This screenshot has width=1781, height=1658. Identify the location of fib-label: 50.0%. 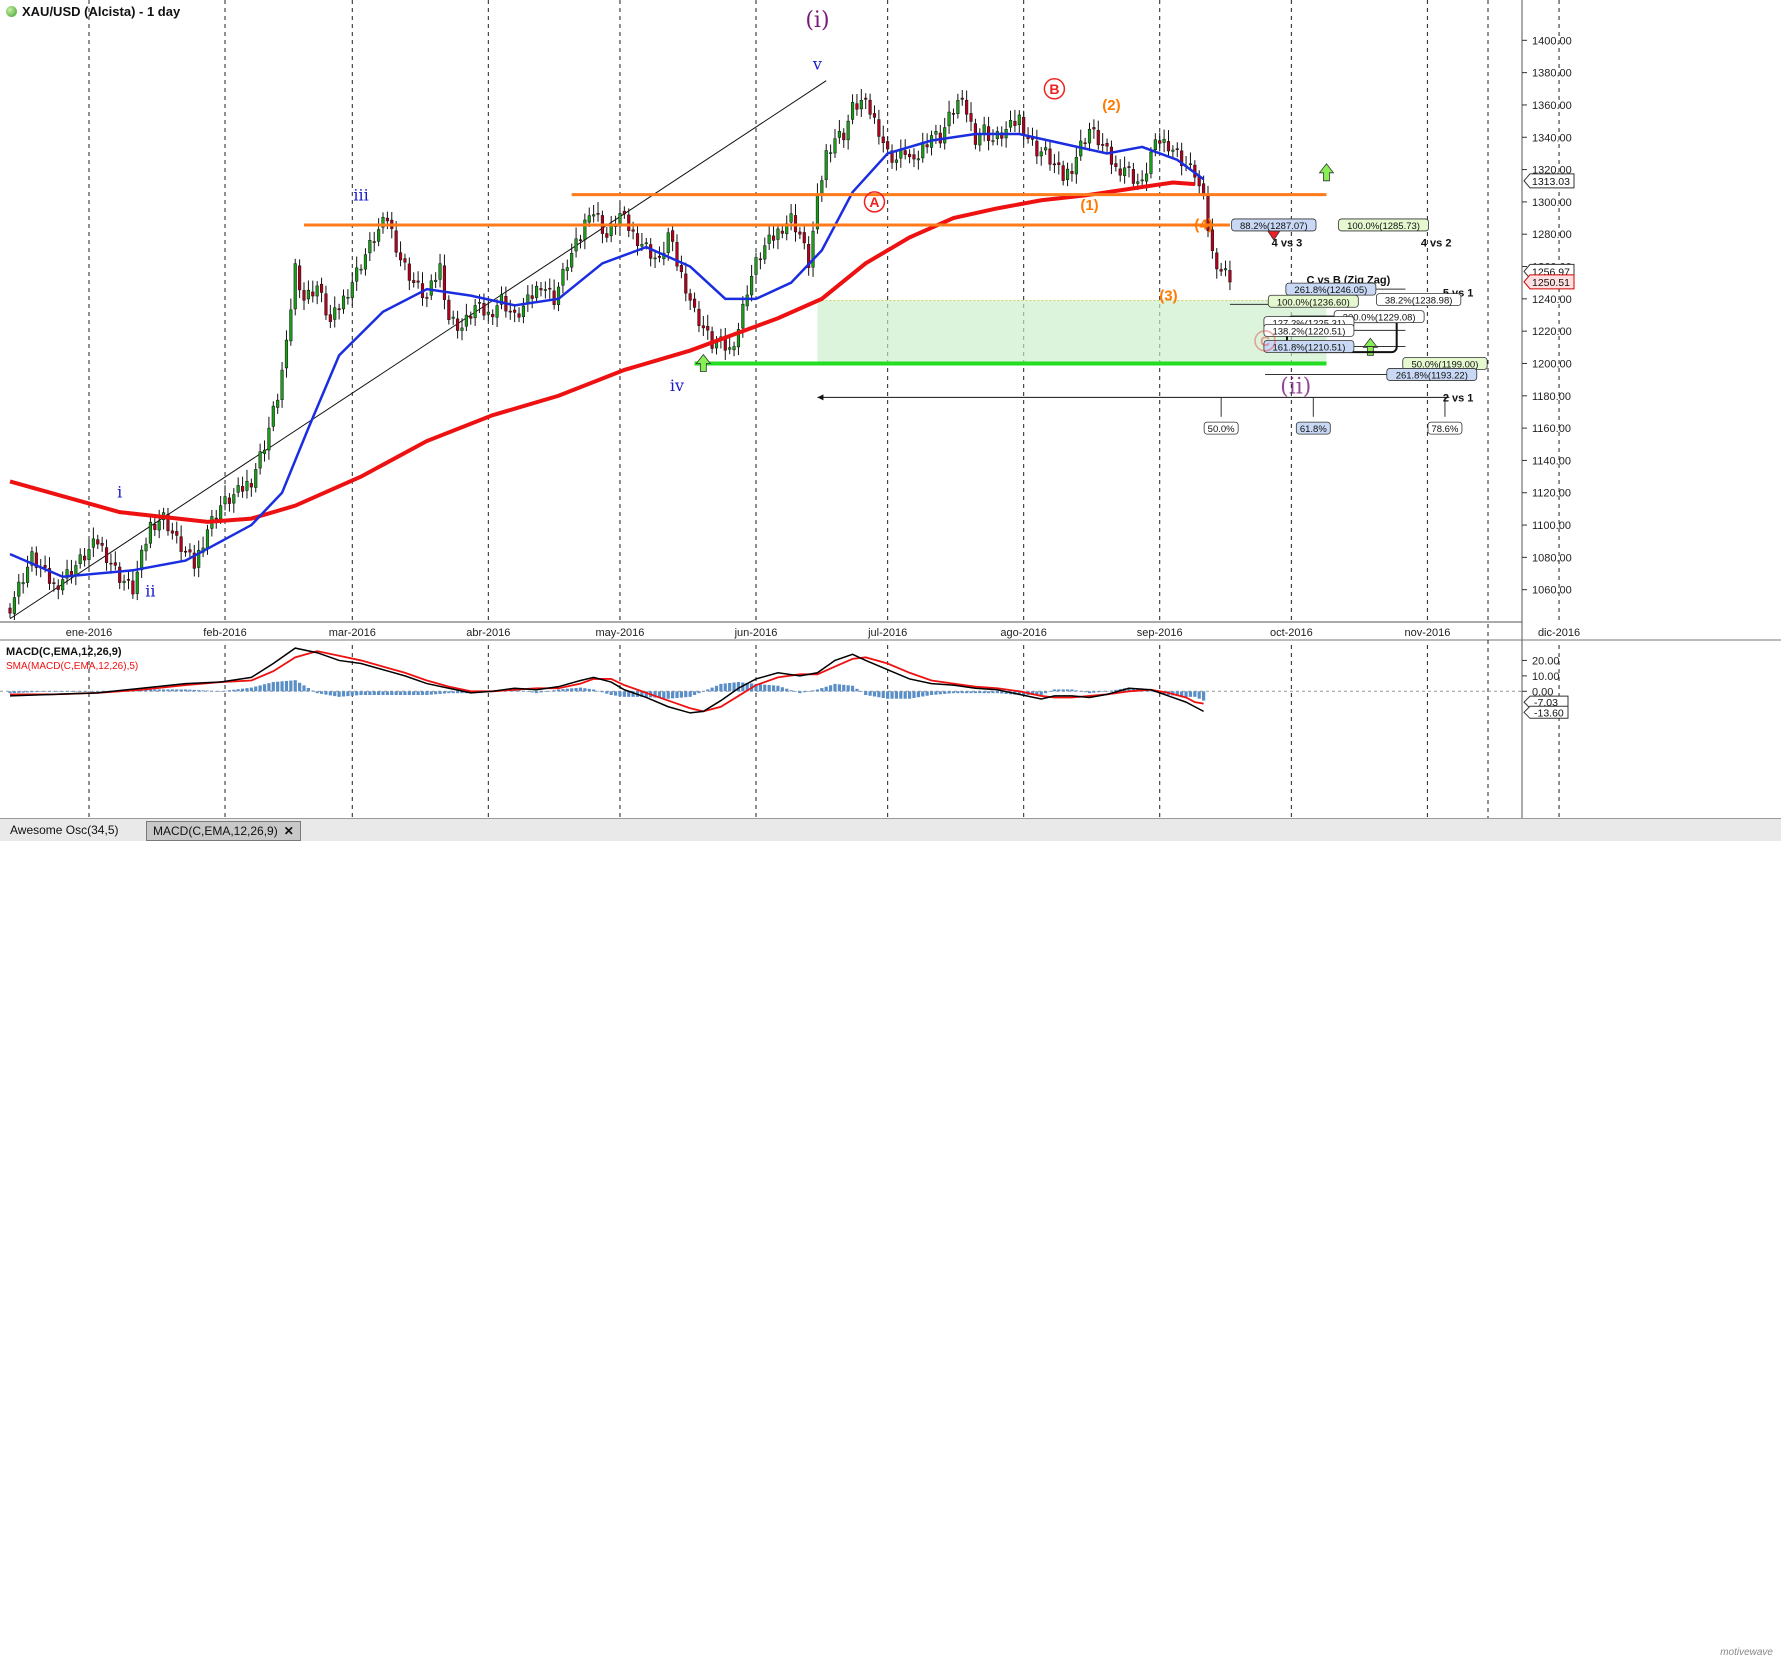
(1221, 429).